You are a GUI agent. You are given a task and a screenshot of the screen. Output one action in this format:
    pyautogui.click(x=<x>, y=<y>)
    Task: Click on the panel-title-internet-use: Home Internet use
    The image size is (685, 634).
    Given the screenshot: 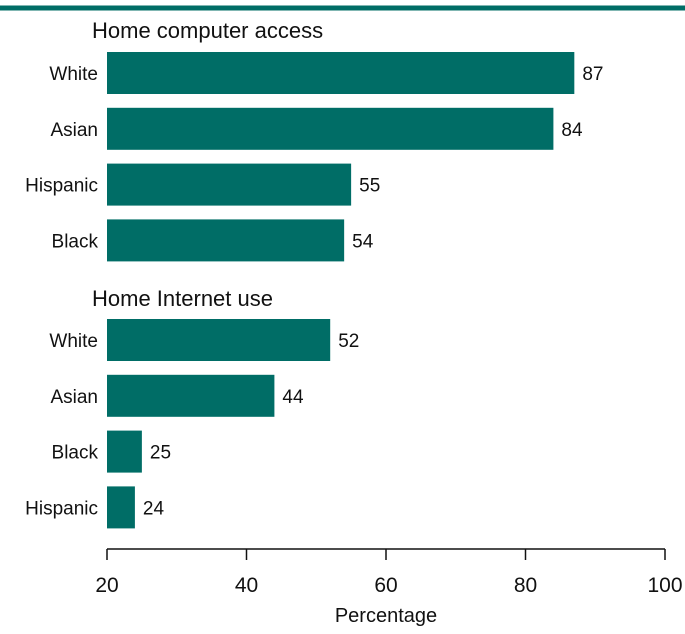 What is the action you would take?
    pyautogui.click(x=182, y=298)
    